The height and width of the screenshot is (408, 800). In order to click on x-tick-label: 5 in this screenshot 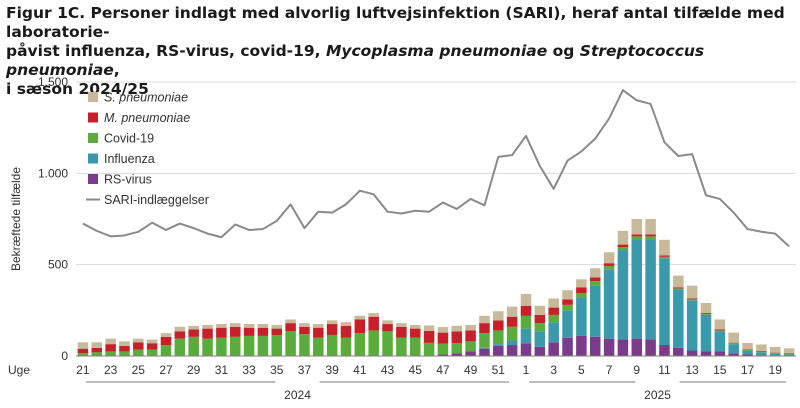, I will do `click(581, 370)`.